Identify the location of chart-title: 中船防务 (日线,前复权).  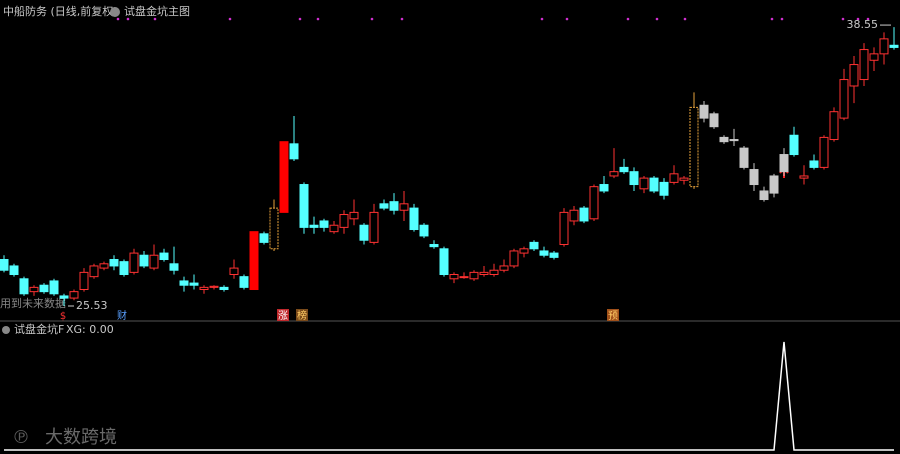
(60, 11).